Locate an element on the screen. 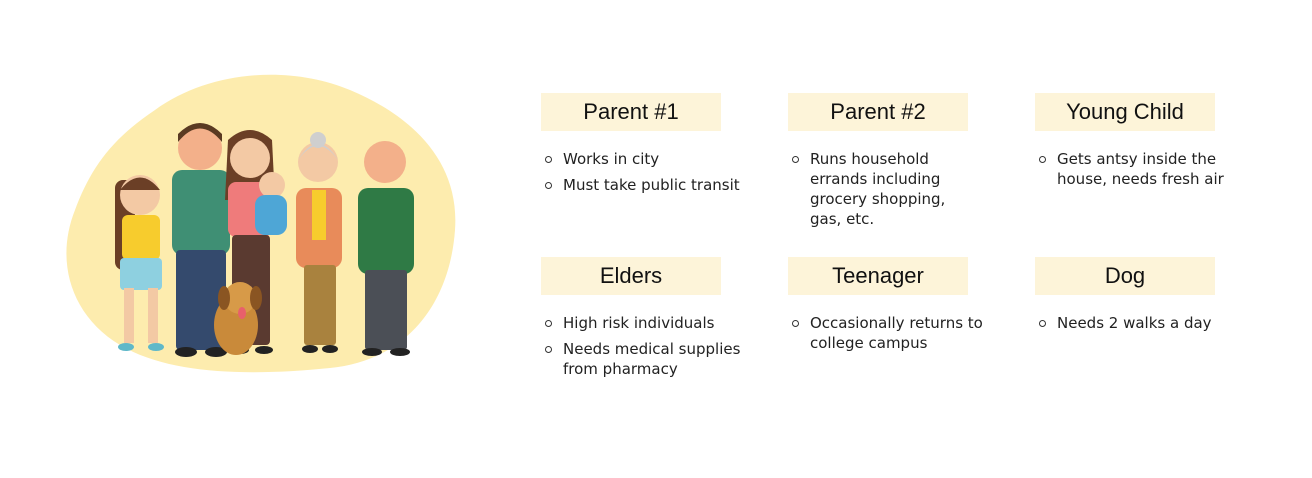 The width and height of the screenshot is (1312, 478). dog-figure is located at coordinates (238, 318).